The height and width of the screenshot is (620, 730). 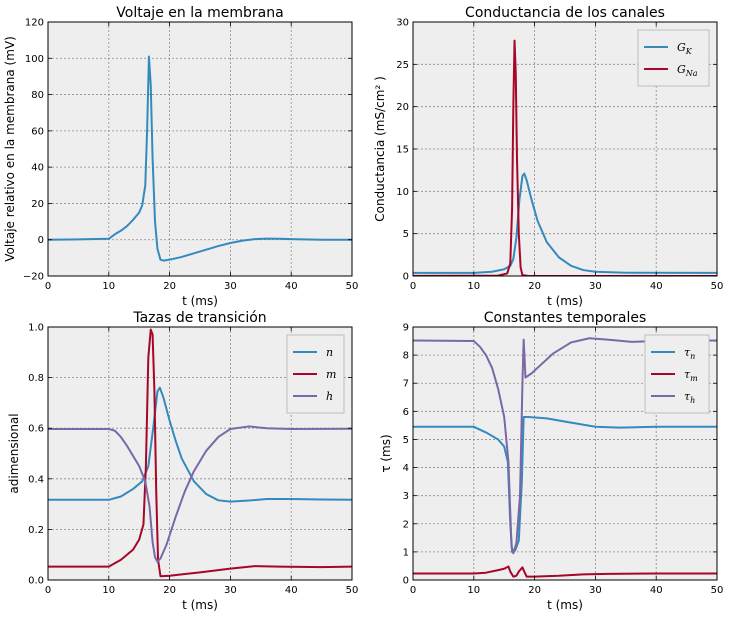 What do you see at coordinates (36, 530) in the screenshot?
I see `y-tick-label: 0.2` at bounding box center [36, 530].